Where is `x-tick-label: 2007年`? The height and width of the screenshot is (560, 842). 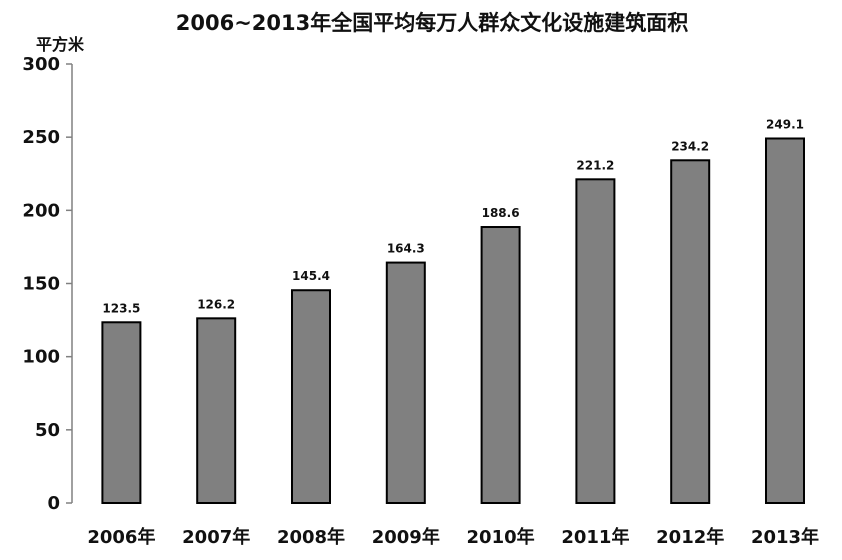 x-tick-label: 2007年 is located at coordinates (216, 537).